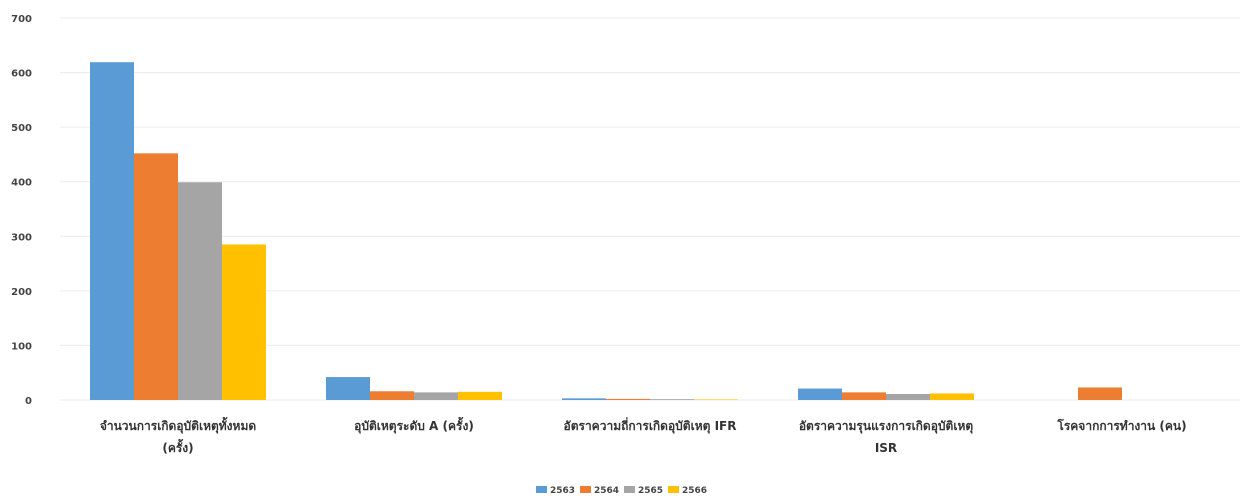 The height and width of the screenshot is (500, 1248). Describe the element at coordinates (414, 425) in the screenshot. I see `category-label: อุบัติเหตุระดับ A (ครั้ง)` at that location.